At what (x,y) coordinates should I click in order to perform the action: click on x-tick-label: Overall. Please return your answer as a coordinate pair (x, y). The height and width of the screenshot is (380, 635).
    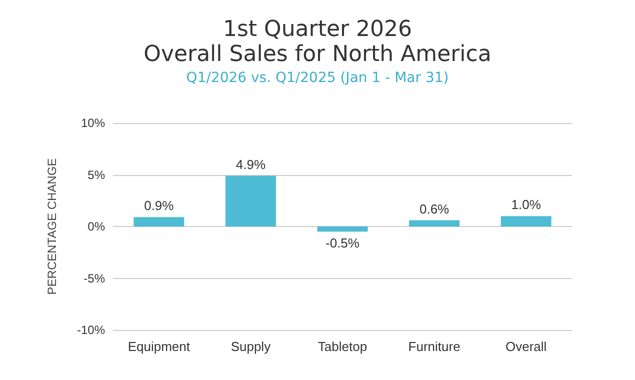
    Looking at the image, I should click on (526, 346).